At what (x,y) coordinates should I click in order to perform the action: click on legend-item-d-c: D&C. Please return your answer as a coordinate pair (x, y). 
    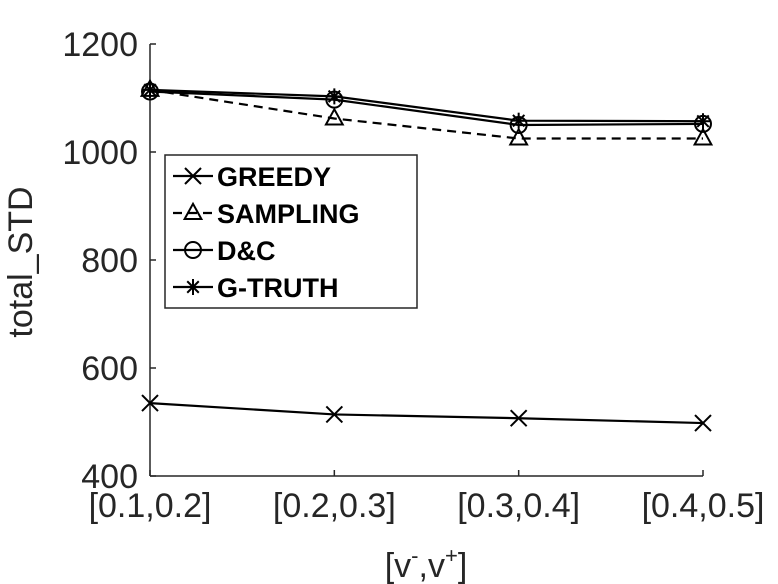
    Looking at the image, I should click on (224, 251).